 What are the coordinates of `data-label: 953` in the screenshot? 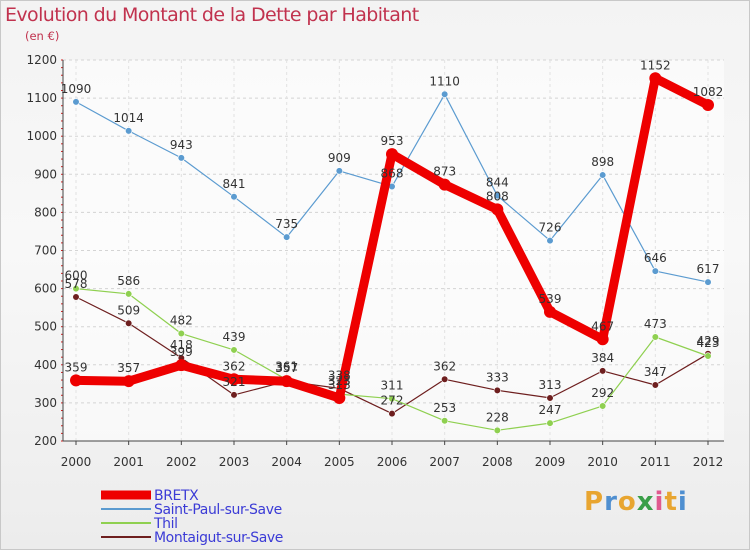 It's located at (392, 141).